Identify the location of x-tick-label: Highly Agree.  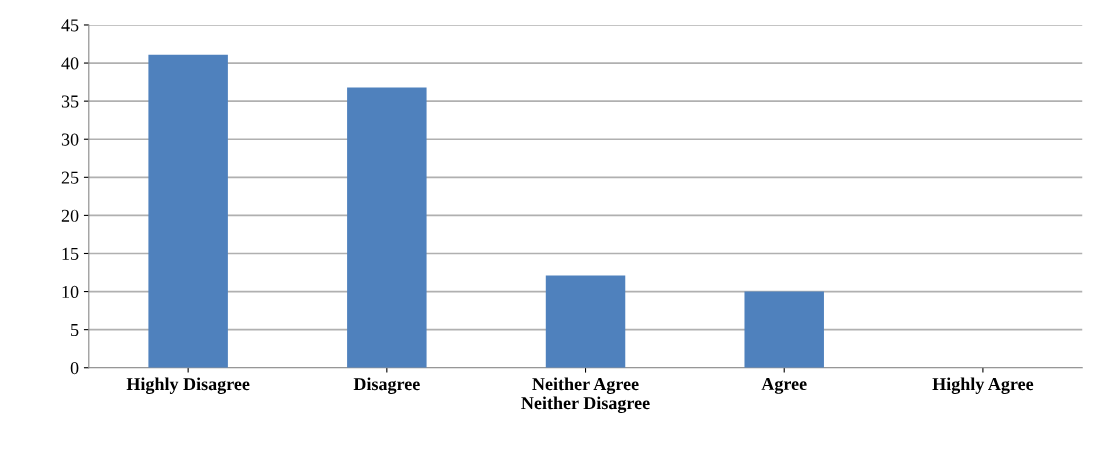
(983, 385).